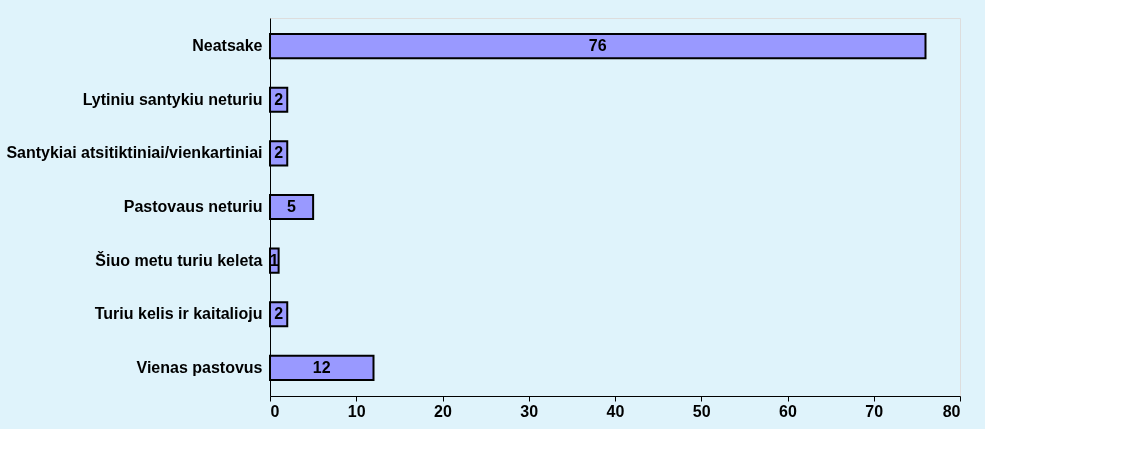 The width and height of the screenshot is (1121, 464). Describe the element at coordinates (443, 411) in the screenshot. I see `x-tick-label: 20` at that location.